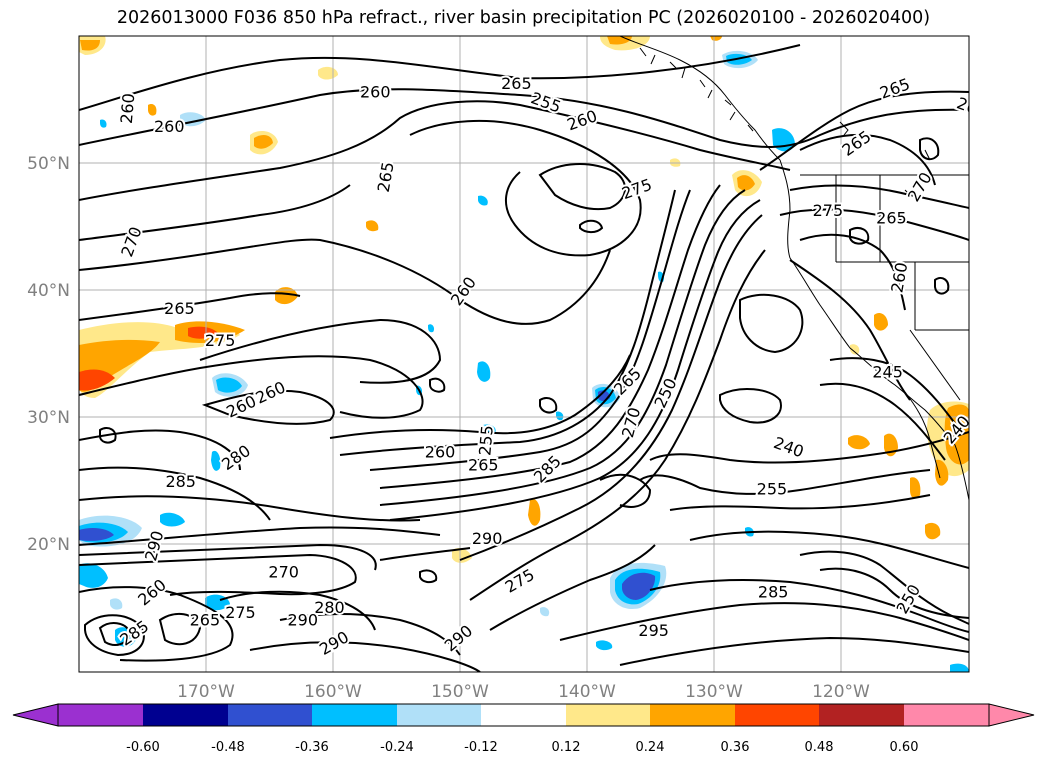 This screenshot has width=1047, height=765. I want to click on lon-label: 160°W, so click(333, 692).